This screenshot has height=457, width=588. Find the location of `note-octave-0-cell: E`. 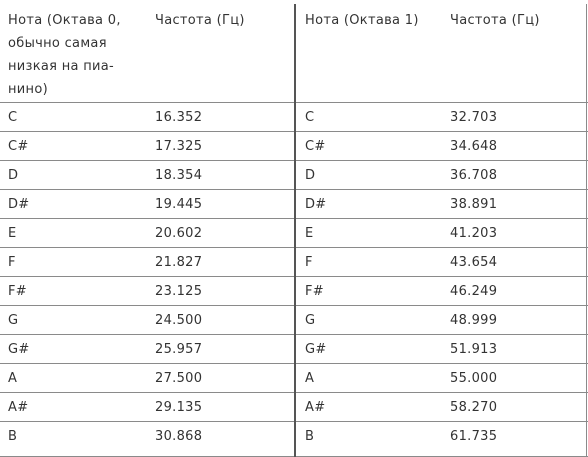

note-octave-0-cell: E is located at coordinates (12, 233).